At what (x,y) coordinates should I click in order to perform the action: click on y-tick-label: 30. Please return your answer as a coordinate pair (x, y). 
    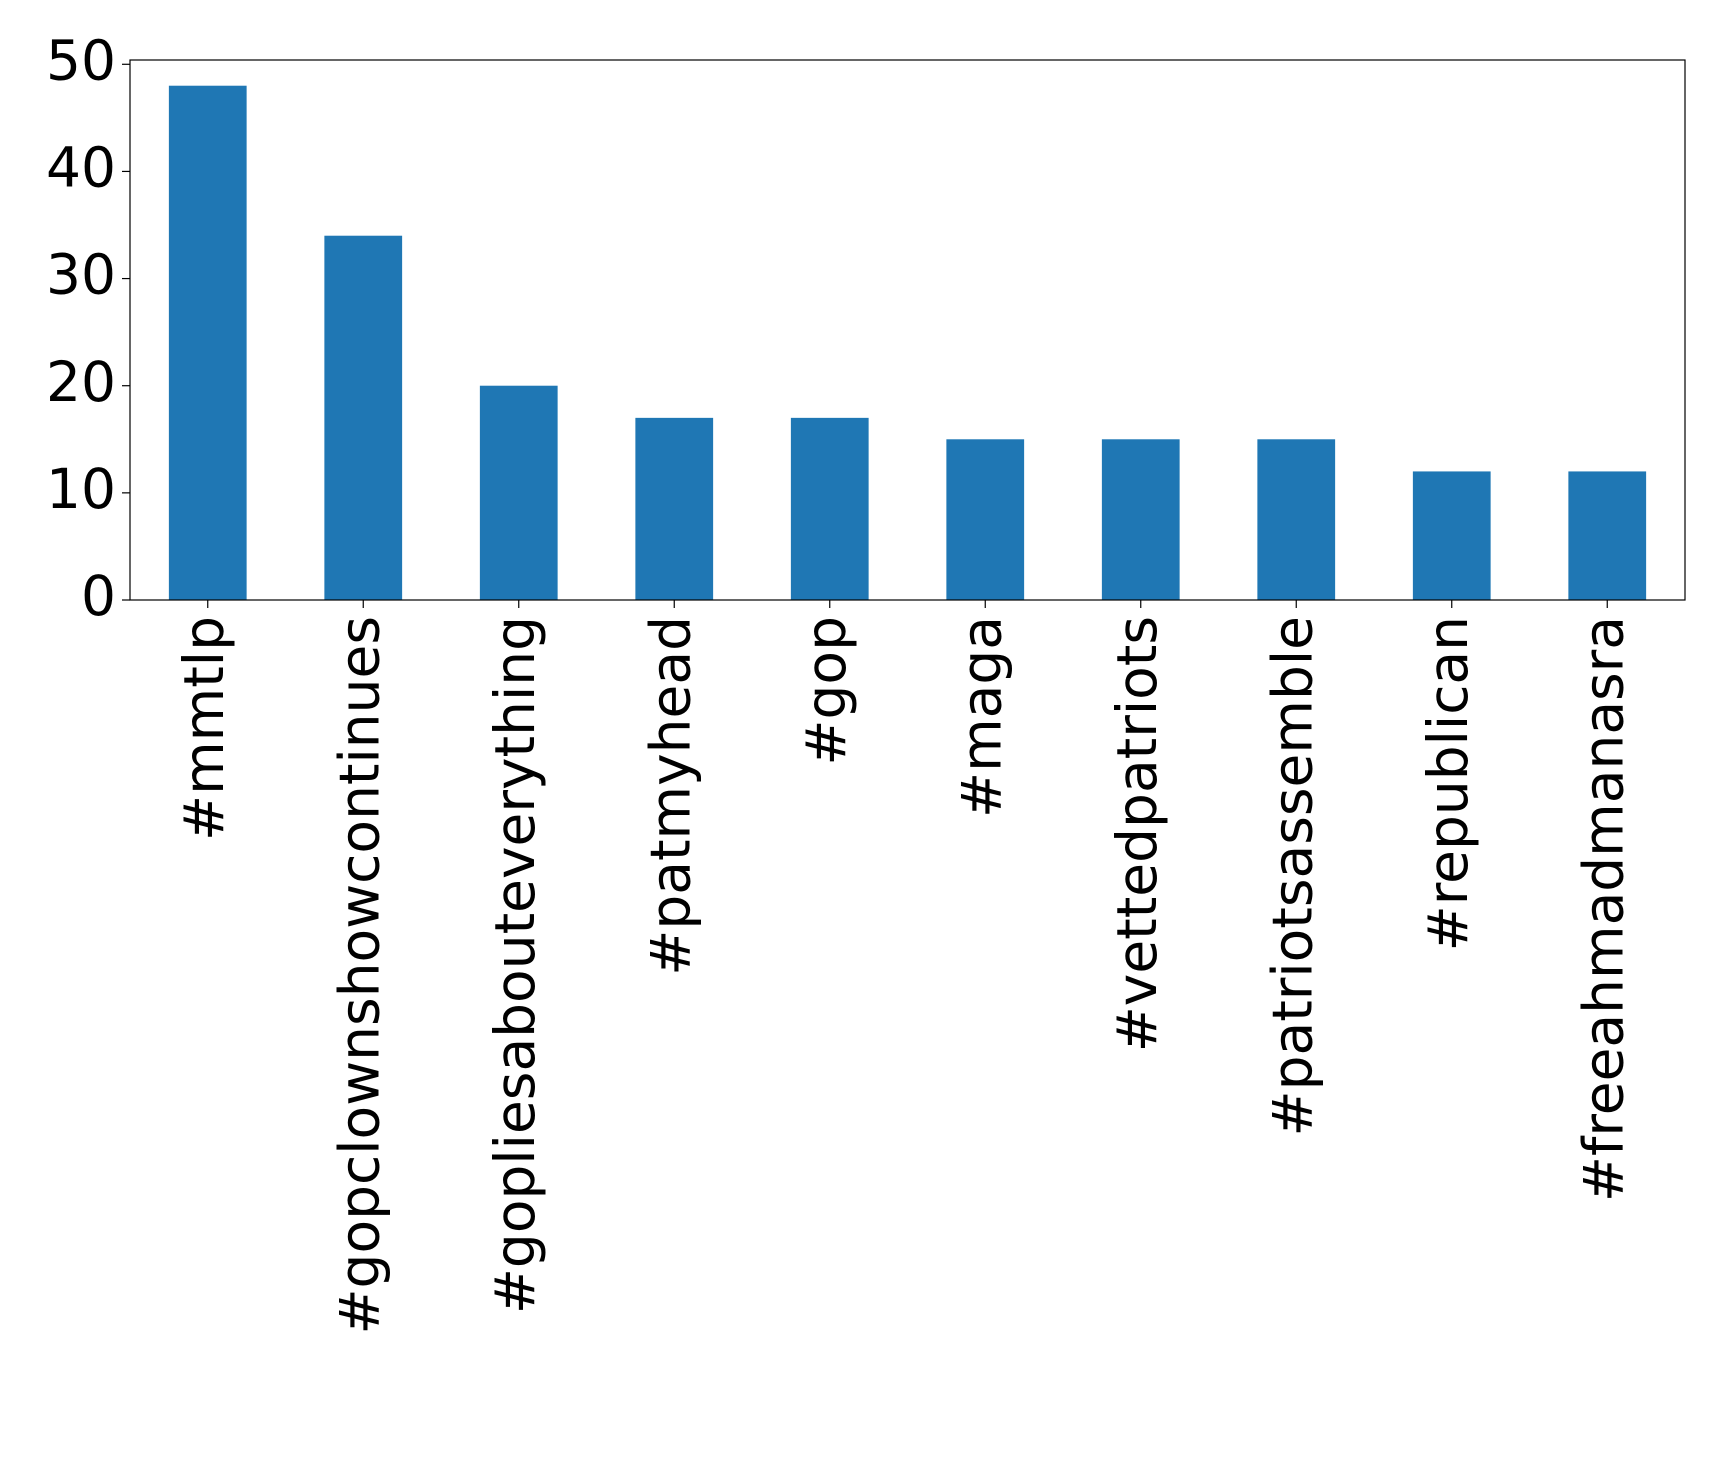
    Looking at the image, I should click on (81, 275).